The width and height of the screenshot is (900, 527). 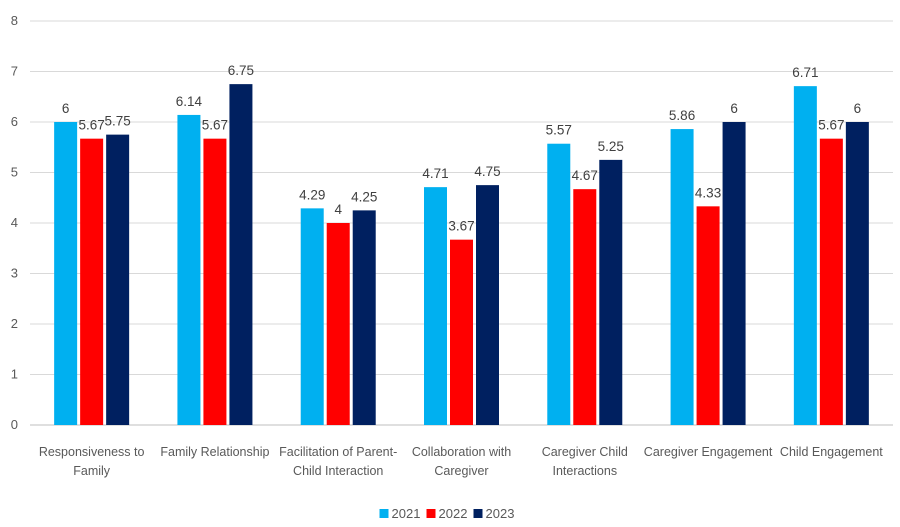 What do you see at coordinates (831, 125) in the screenshot?
I see `data-label-2022-6: 5.67` at bounding box center [831, 125].